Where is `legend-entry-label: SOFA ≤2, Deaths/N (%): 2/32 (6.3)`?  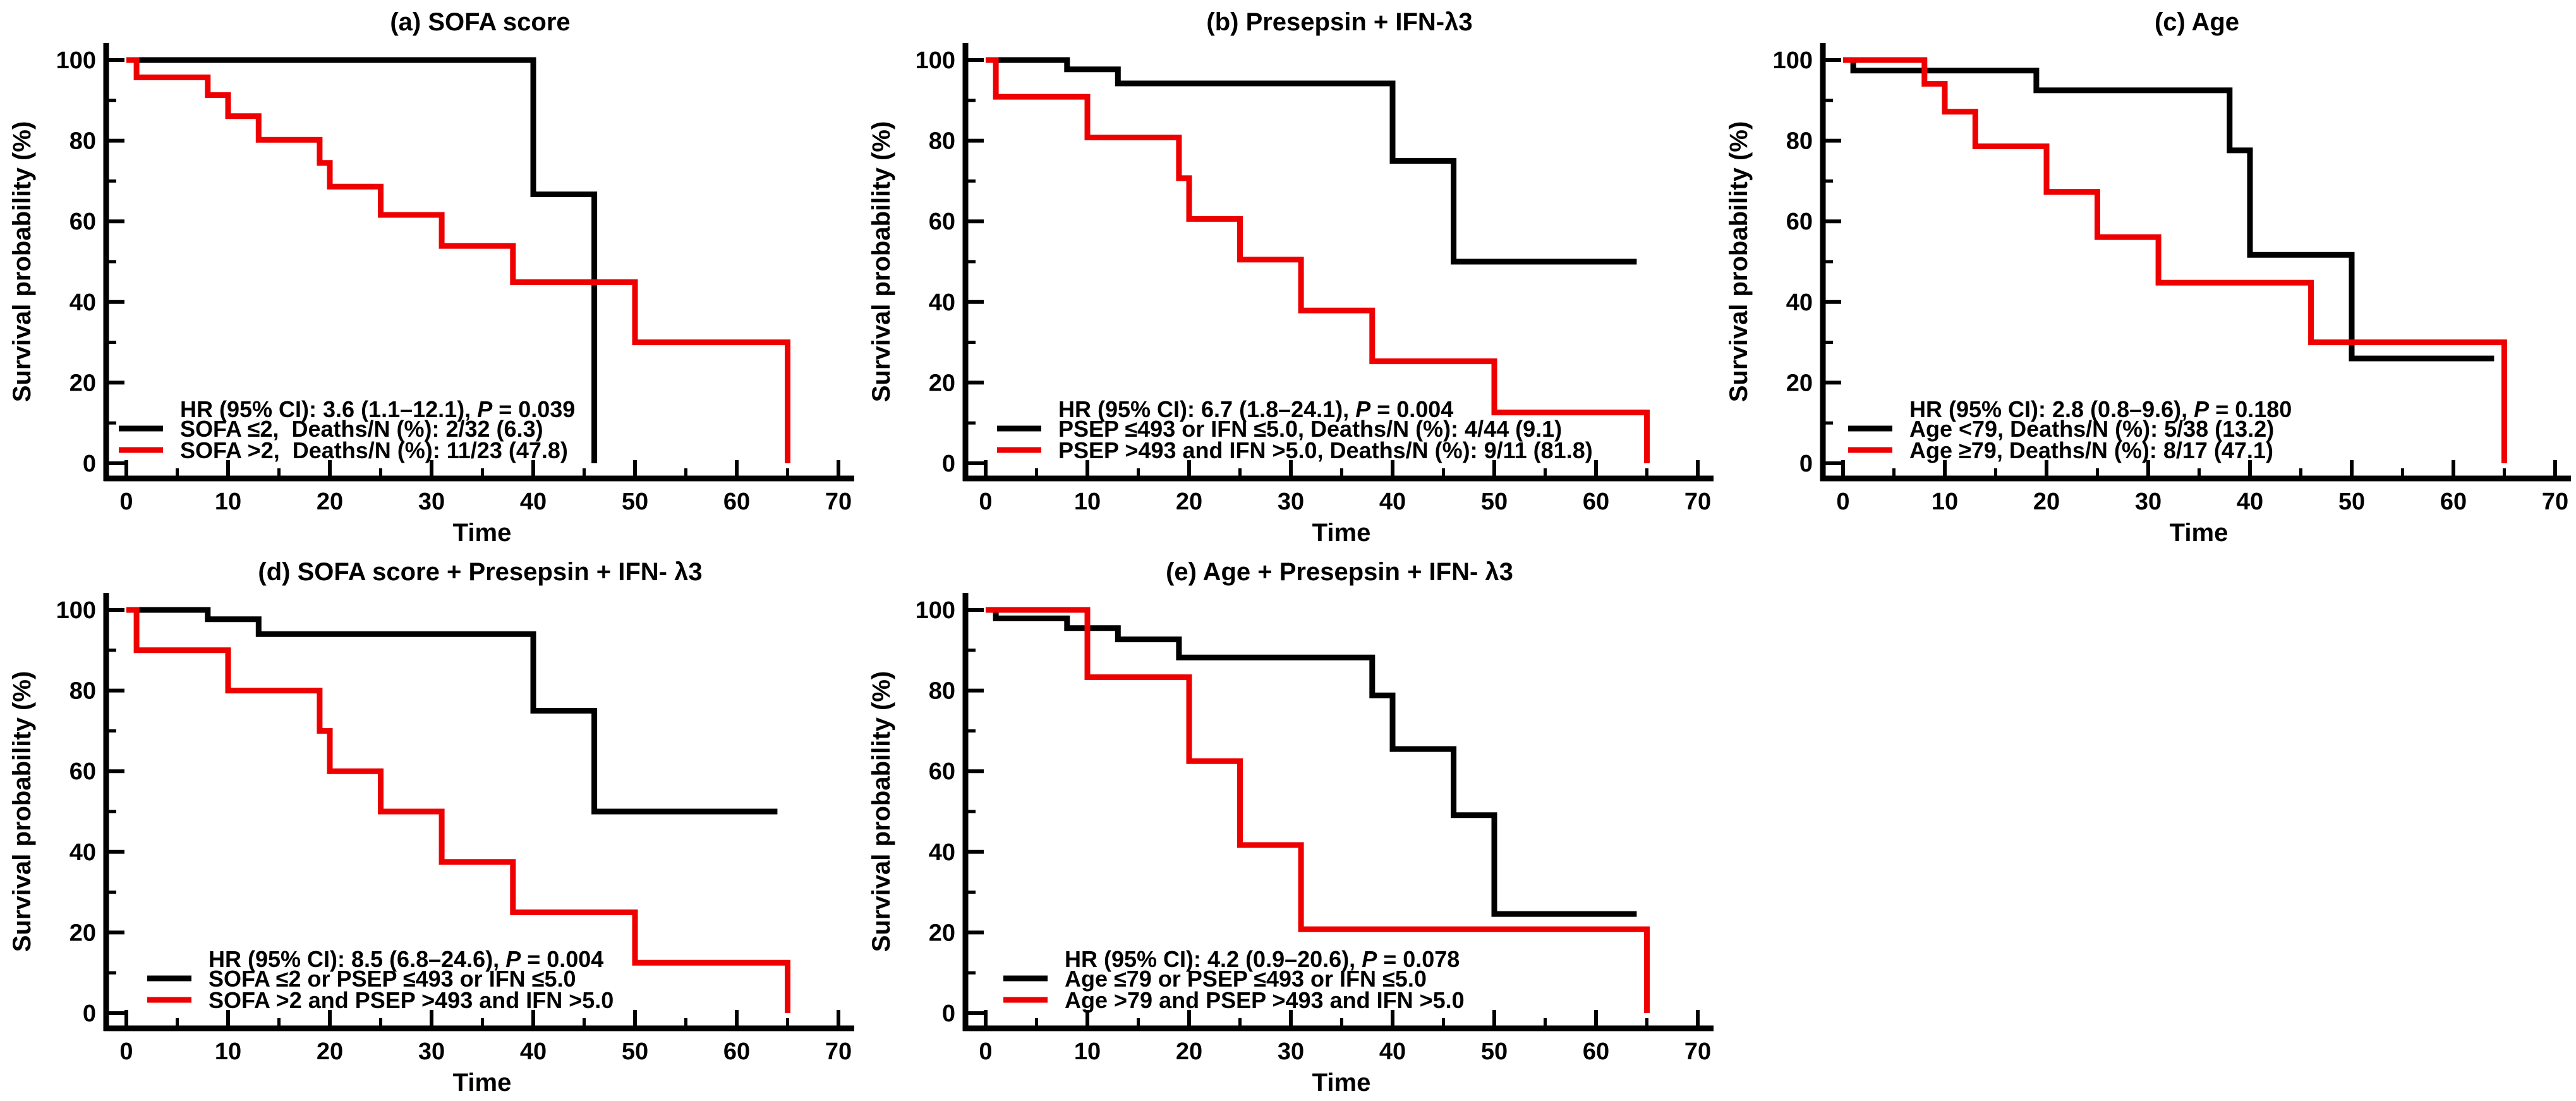
legend-entry-label: SOFA ≤2, Deaths/N (%): 2/32 (6.3) is located at coordinates (361, 429).